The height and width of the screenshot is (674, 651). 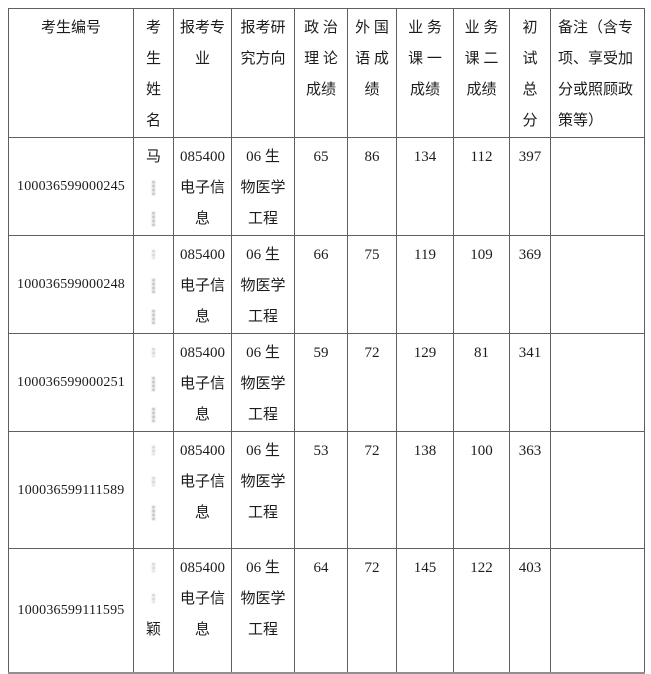 I want to click on col-header-candidate-id: 考生编号, so click(x=71, y=73).